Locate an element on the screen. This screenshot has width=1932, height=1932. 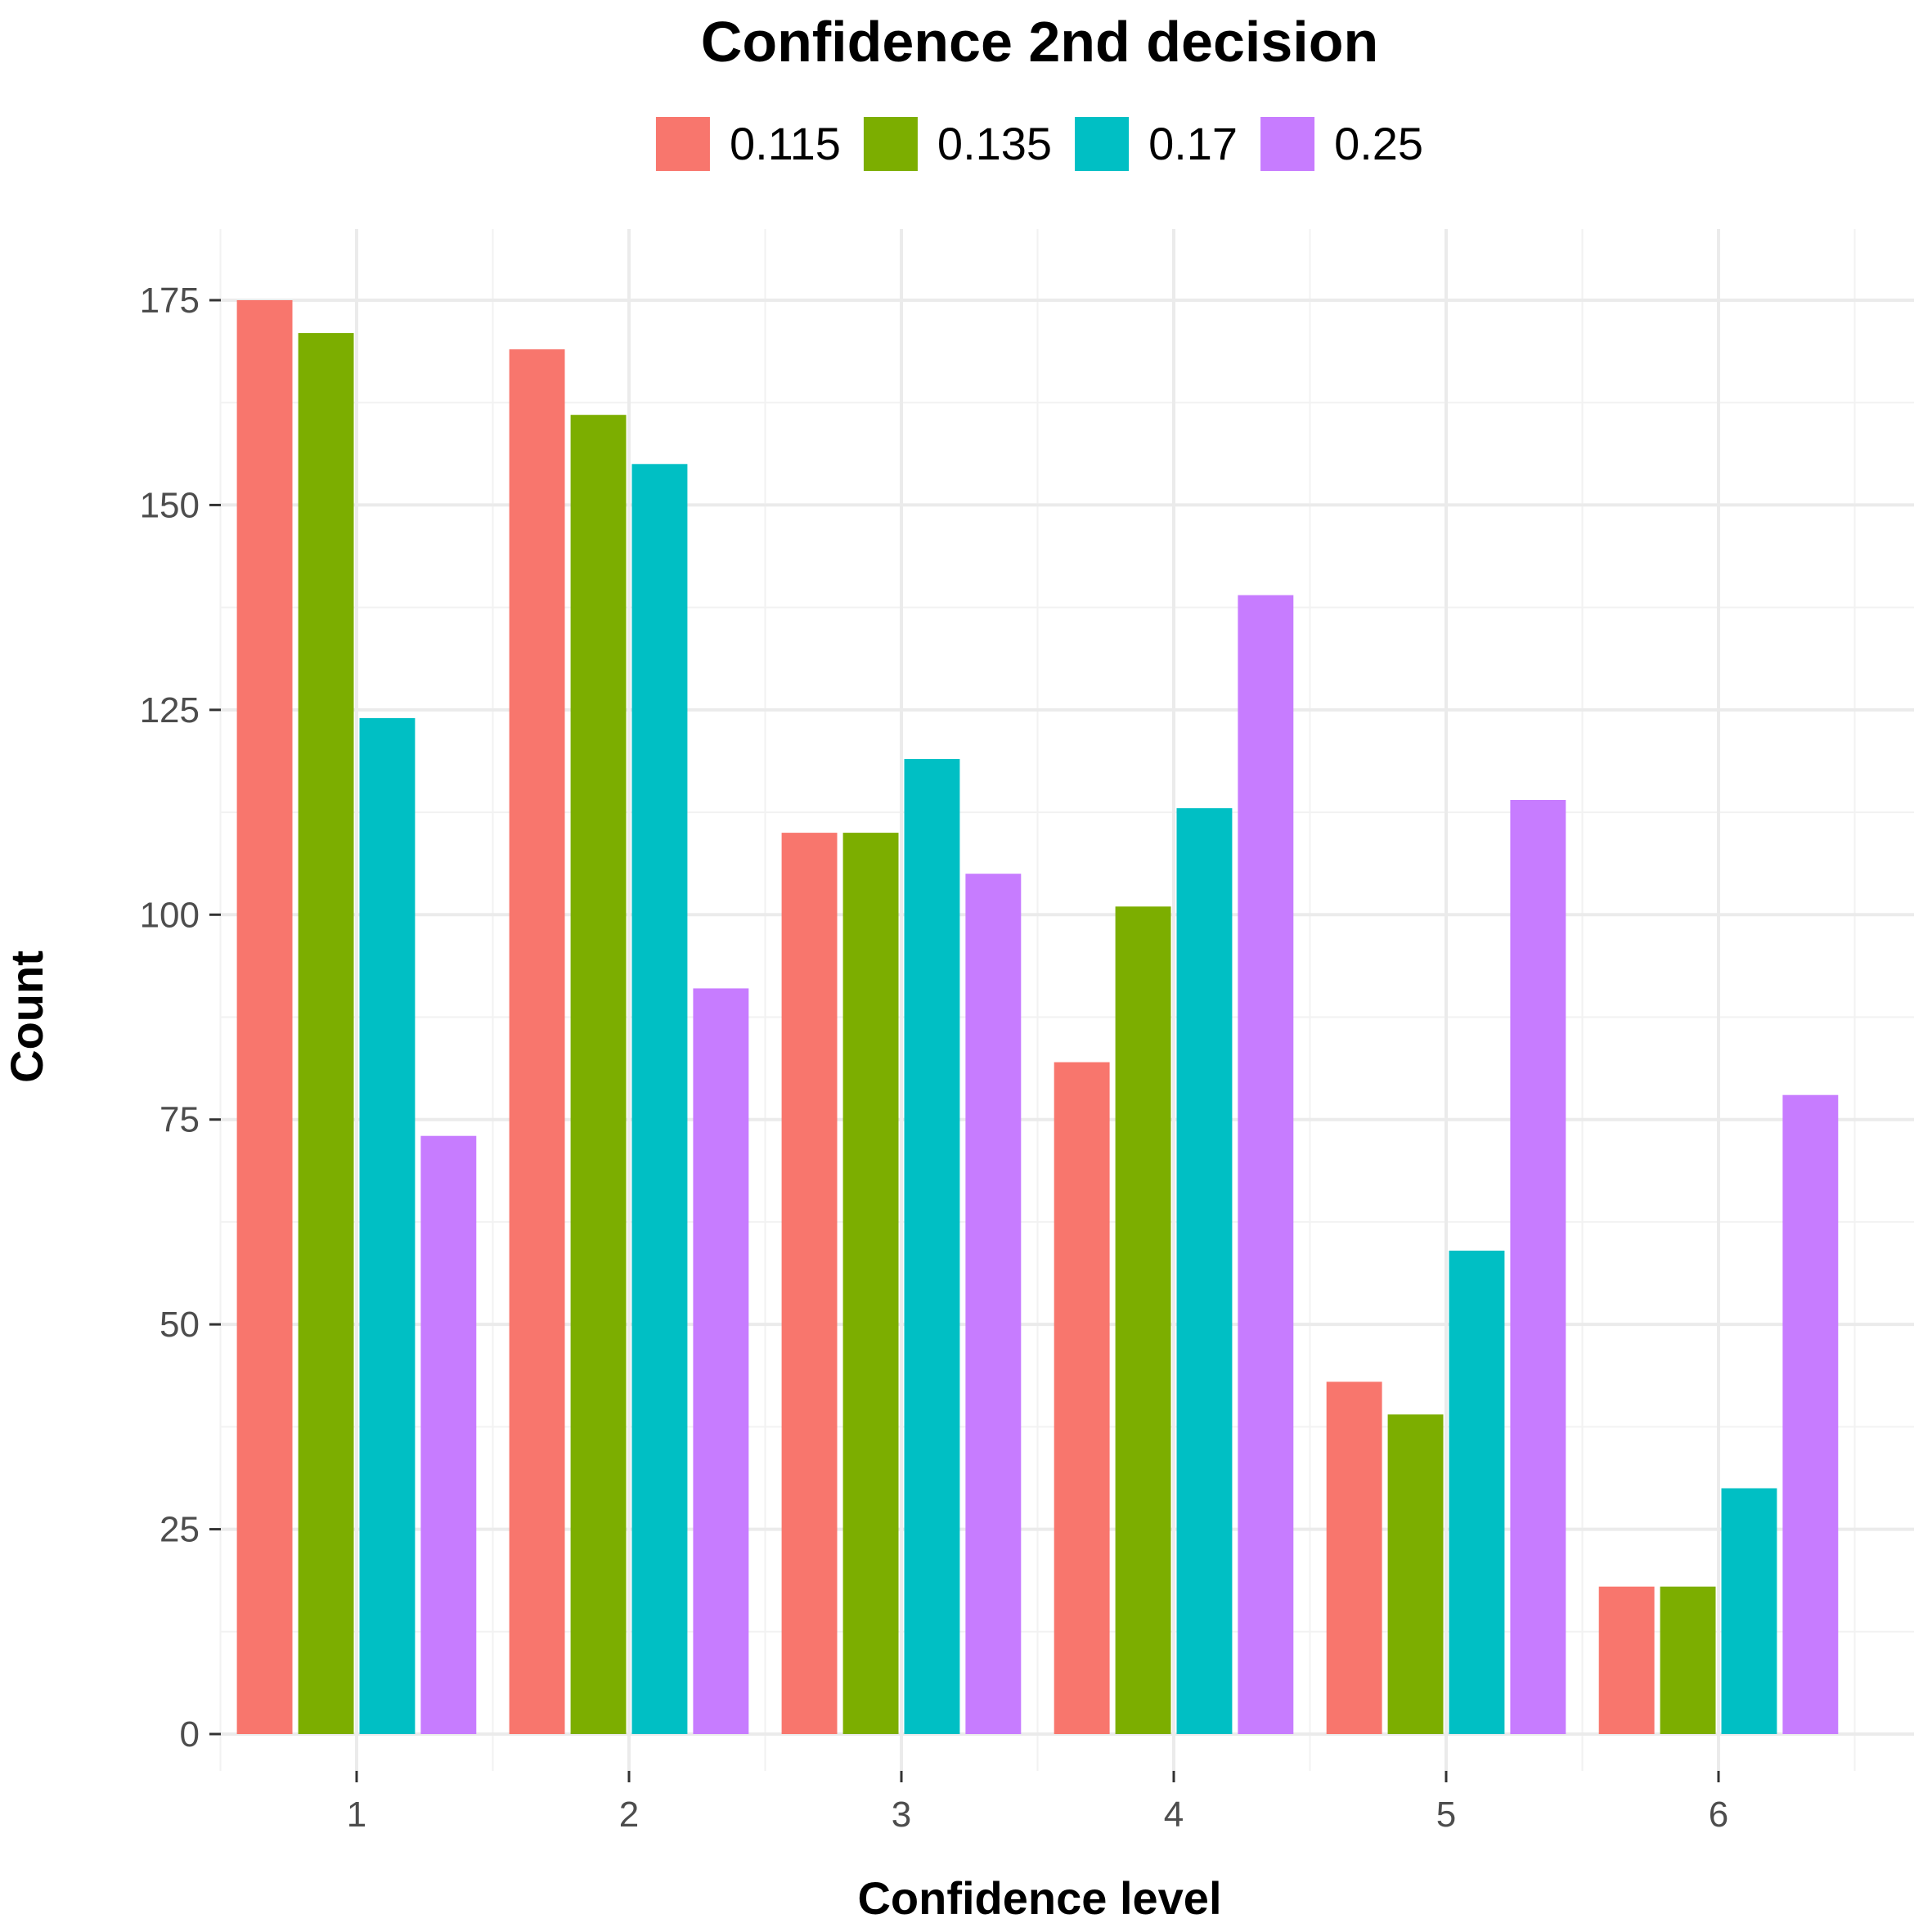
y-tick-label: 25 is located at coordinates (180, 1530).